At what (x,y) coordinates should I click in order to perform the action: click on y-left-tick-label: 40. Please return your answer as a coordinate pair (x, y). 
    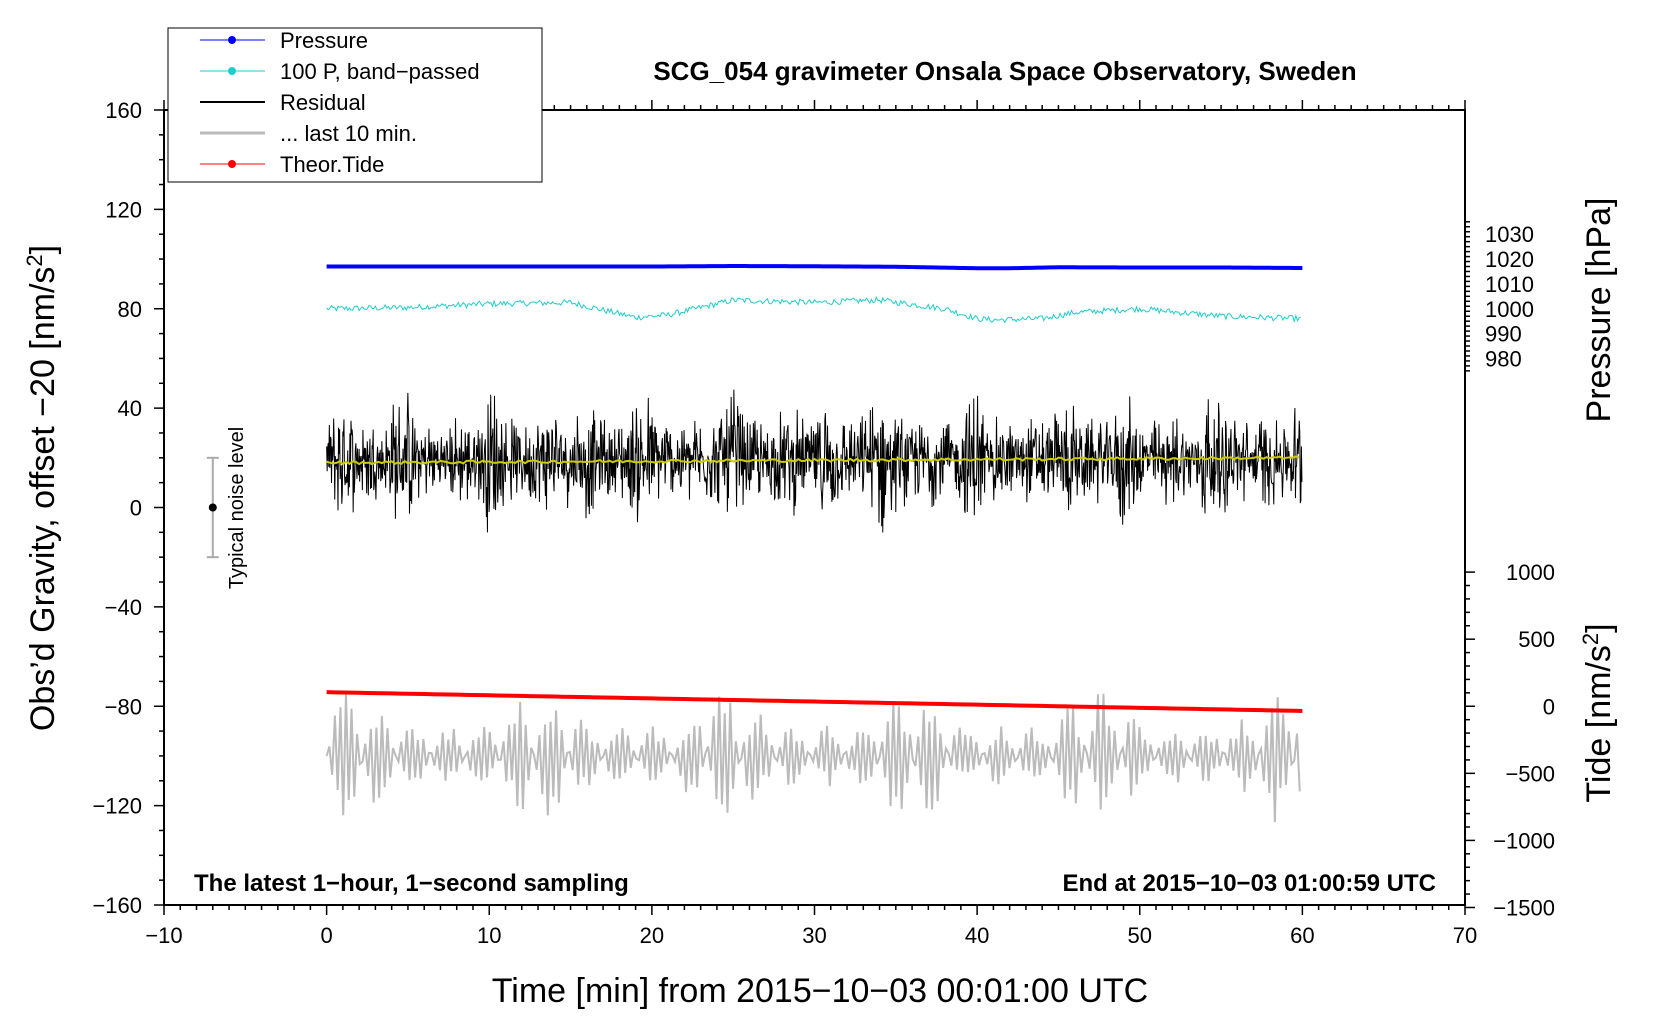
    Looking at the image, I should click on (130, 408).